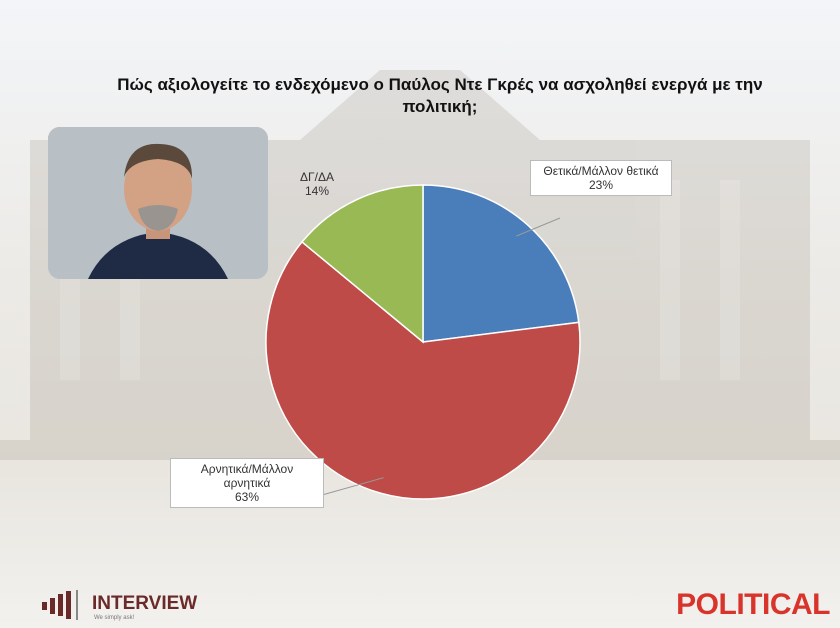  I want to click on value-label: 14%, so click(317, 191).